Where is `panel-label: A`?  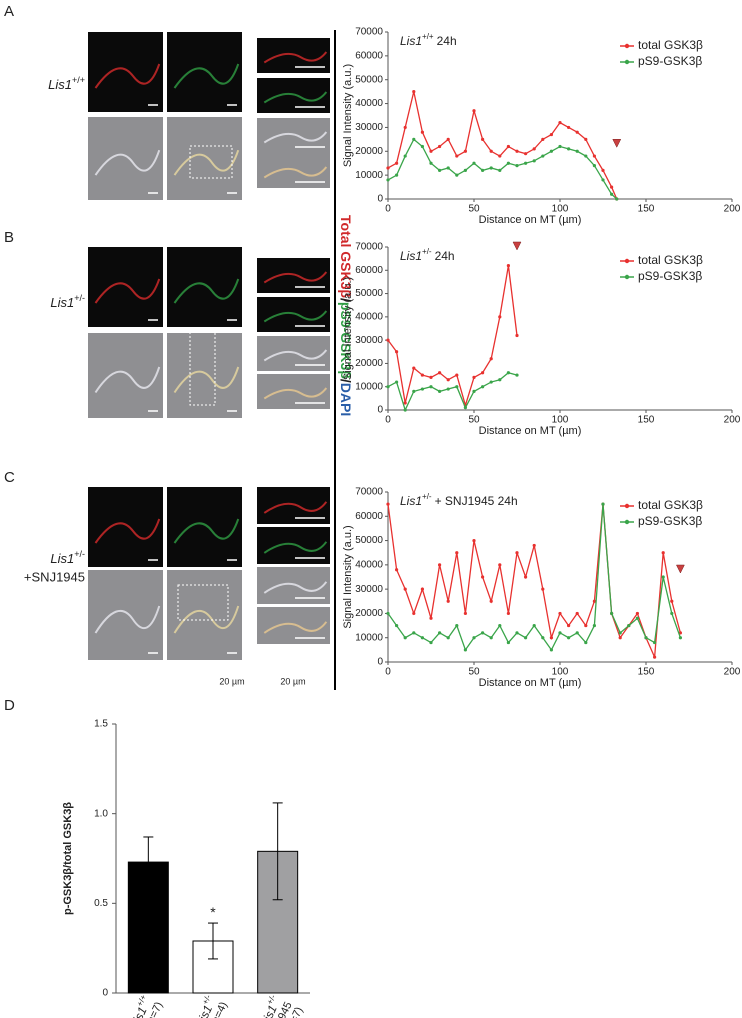 panel-label: A is located at coordinates (9, 11).